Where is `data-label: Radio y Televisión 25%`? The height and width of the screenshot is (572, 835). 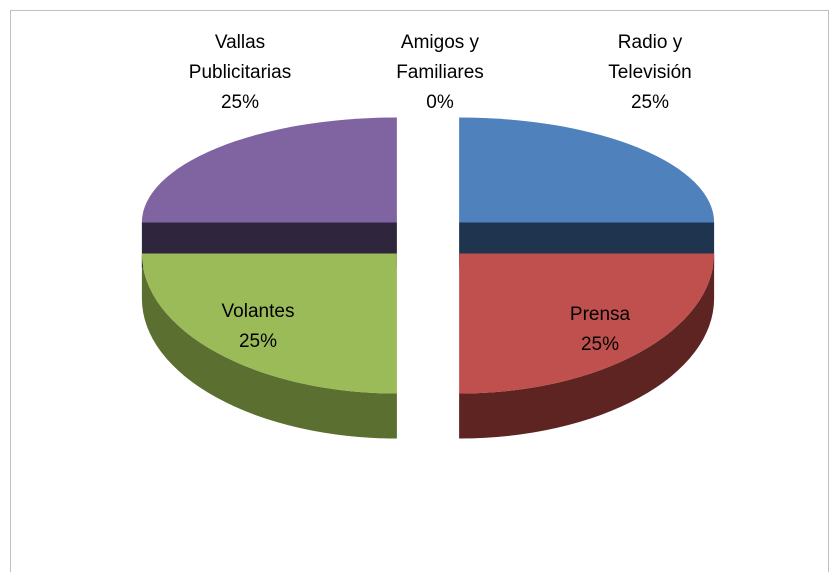 data-label: Radio y Televisión 25% is located at coordinates (650, 73).